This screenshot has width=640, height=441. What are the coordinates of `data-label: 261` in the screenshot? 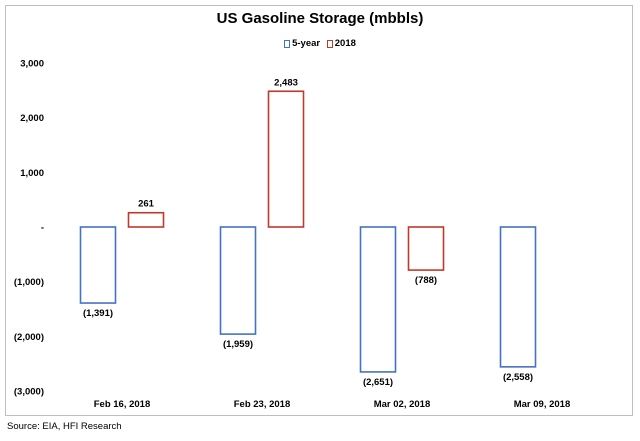 It's located at (146, 204).